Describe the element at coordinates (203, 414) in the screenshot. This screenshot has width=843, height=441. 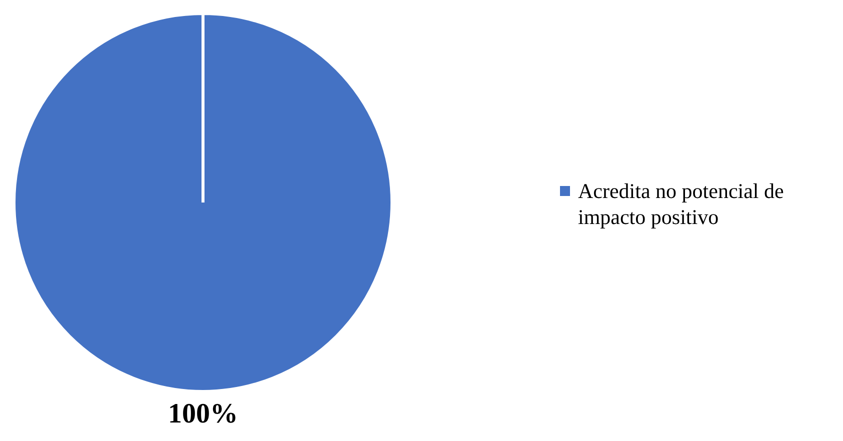
I see `data-label: 100%` at that location.